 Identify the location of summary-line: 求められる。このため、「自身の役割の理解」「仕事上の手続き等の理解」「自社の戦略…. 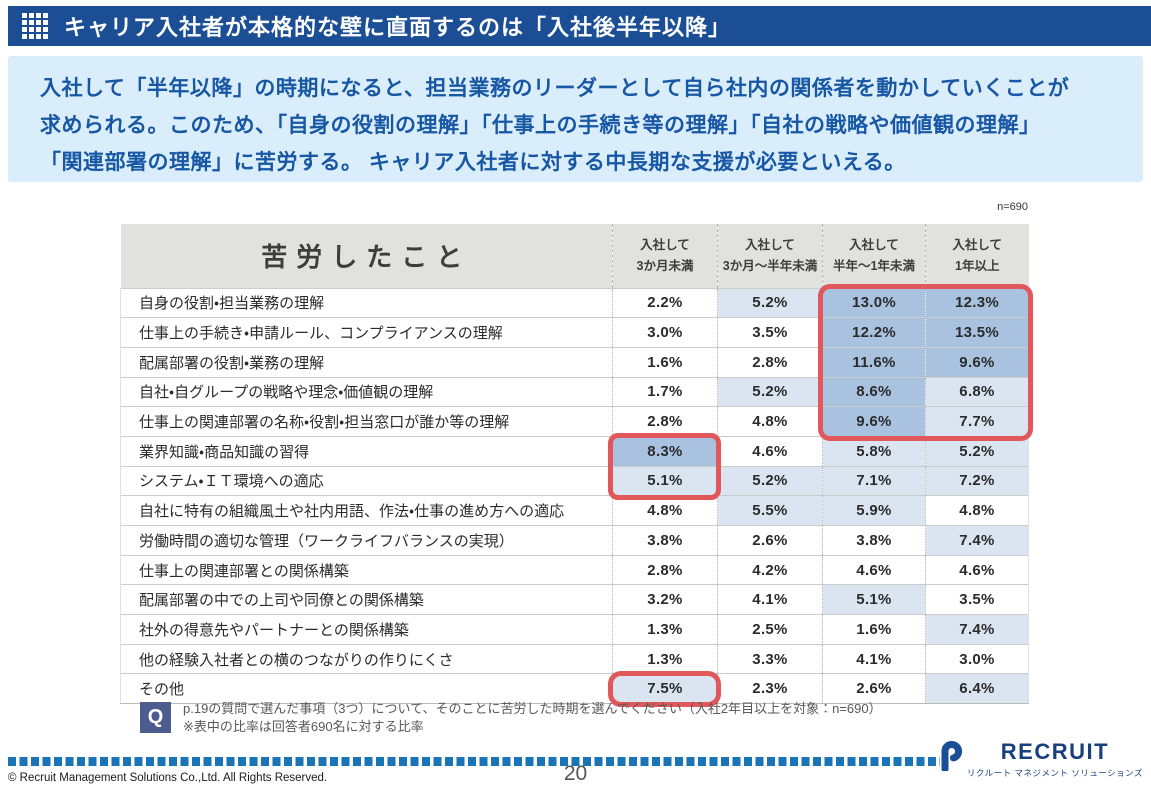
(540, 125).